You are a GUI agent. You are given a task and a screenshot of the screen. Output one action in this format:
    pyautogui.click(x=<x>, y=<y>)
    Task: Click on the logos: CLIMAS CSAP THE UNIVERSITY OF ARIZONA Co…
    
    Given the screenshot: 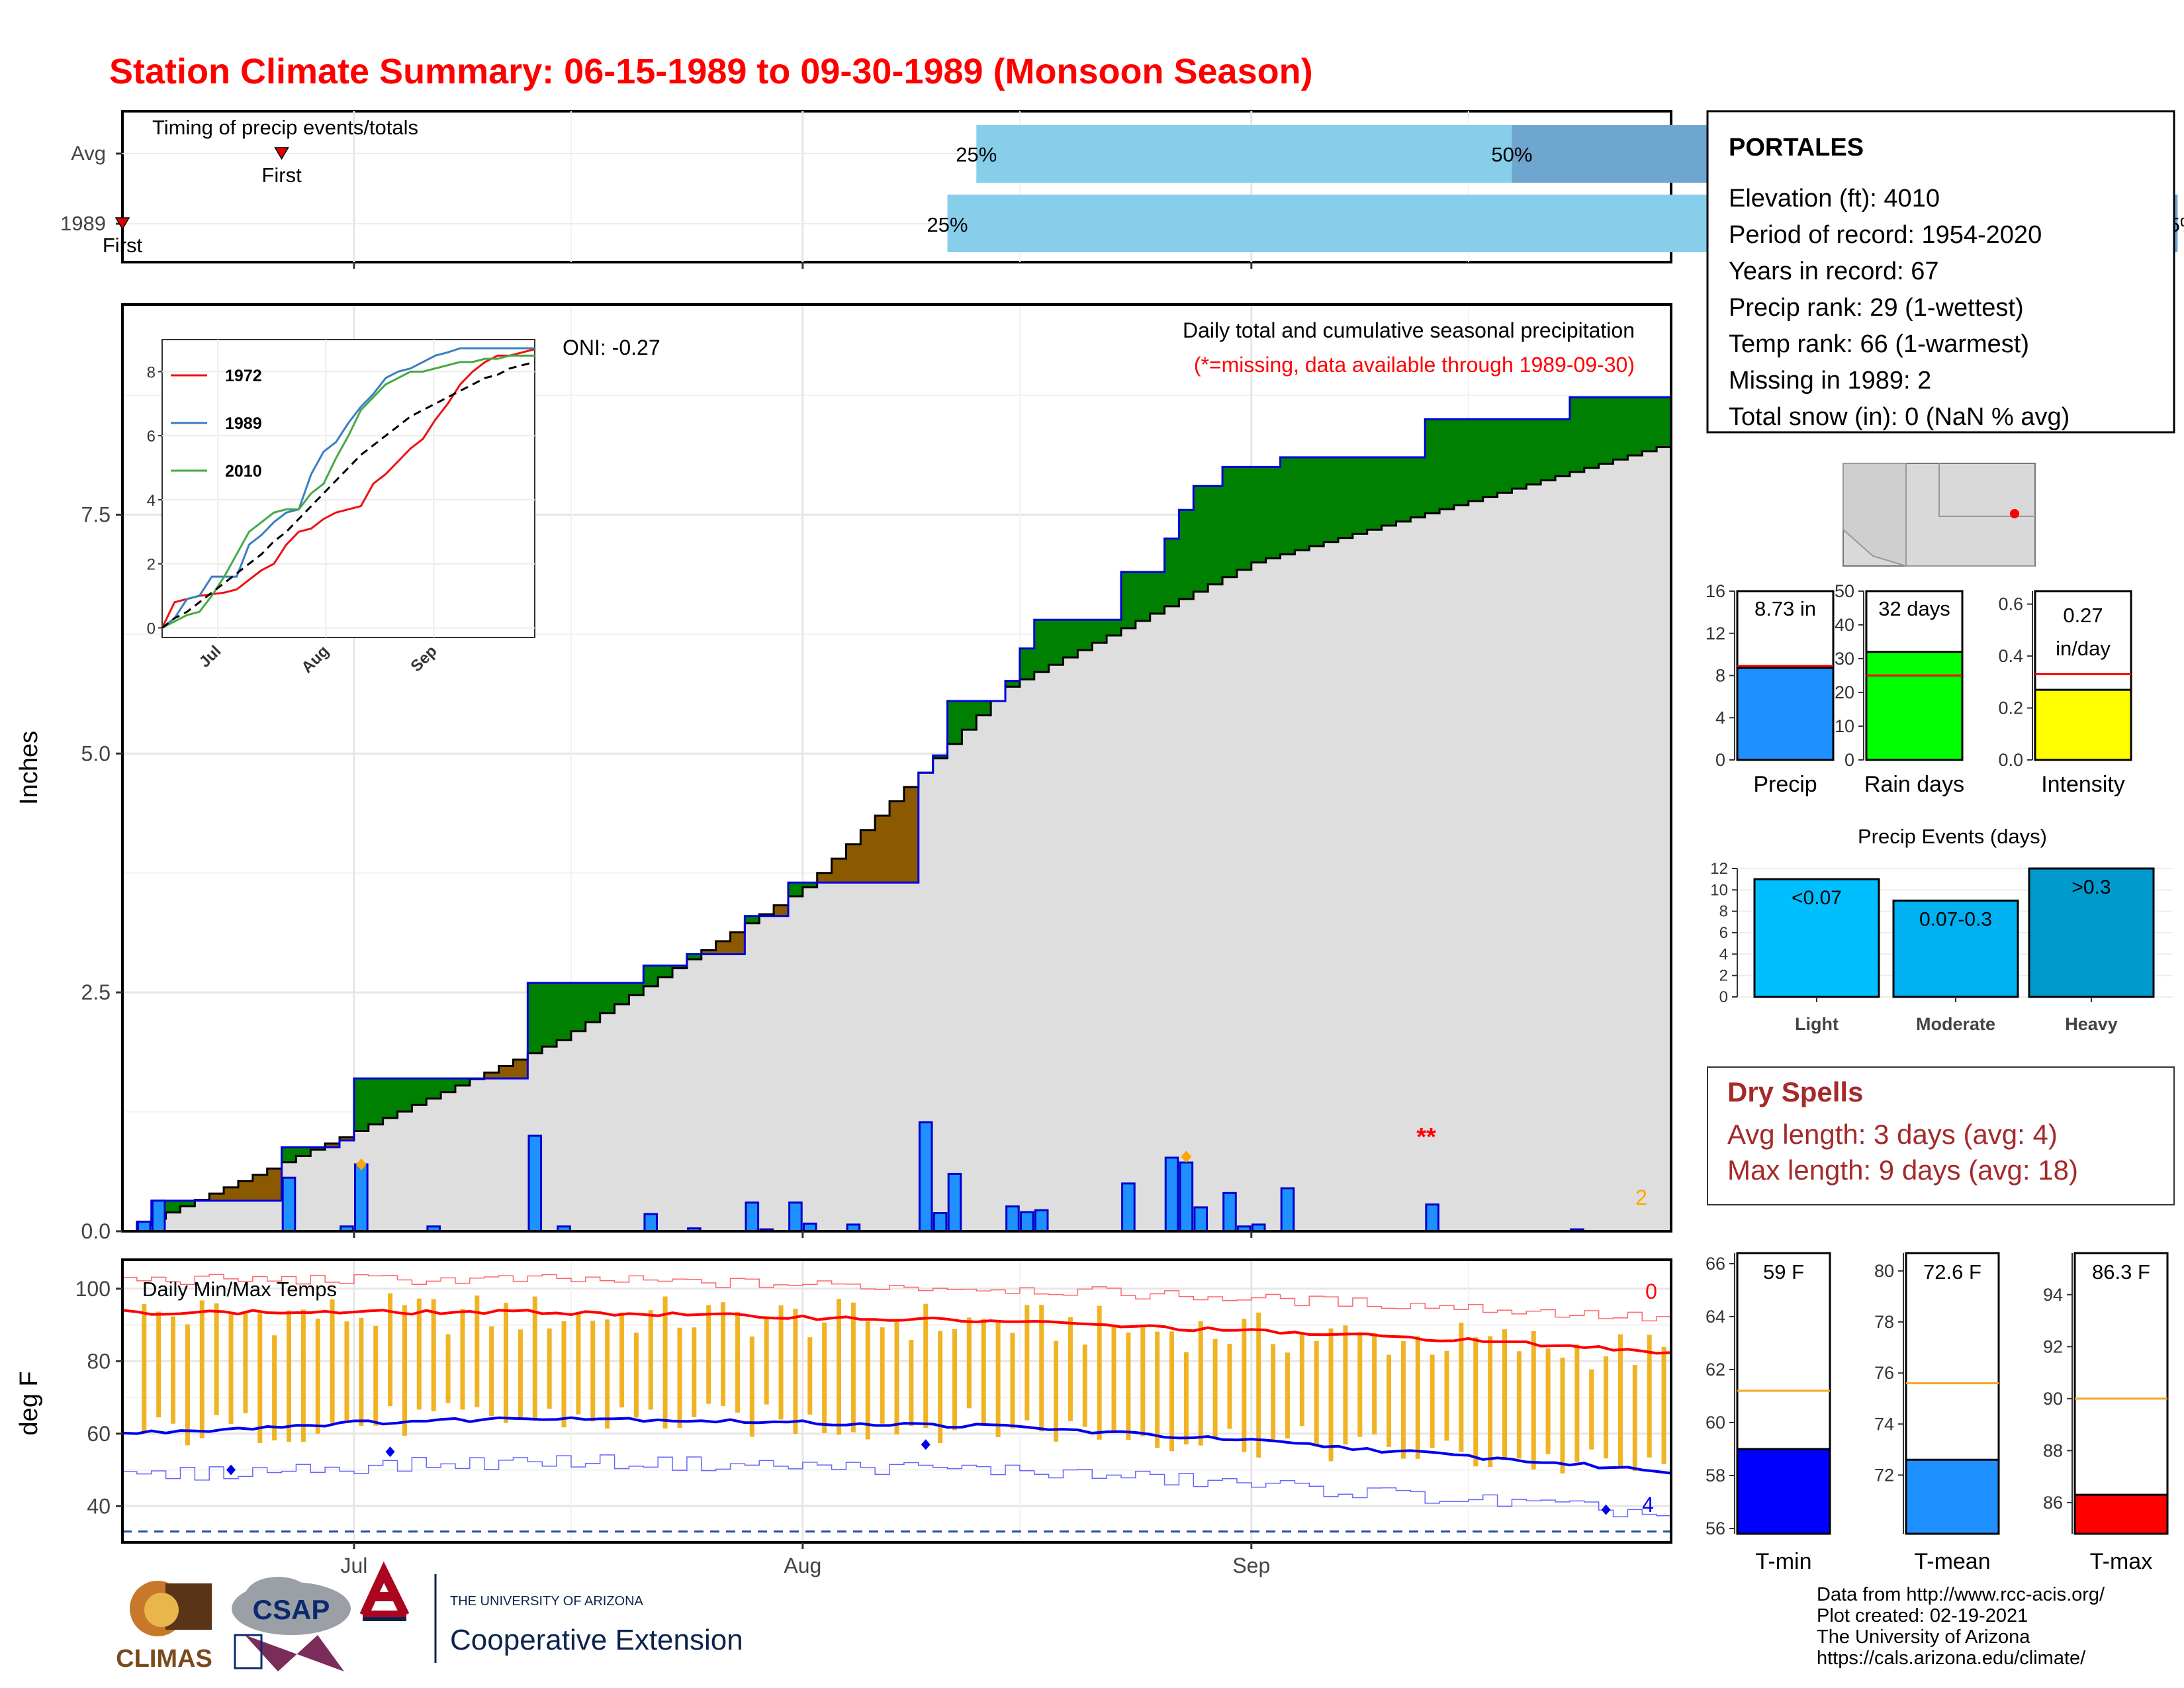 What is the action you would take?
    pyautogui.click(x=429, y=1617)
    